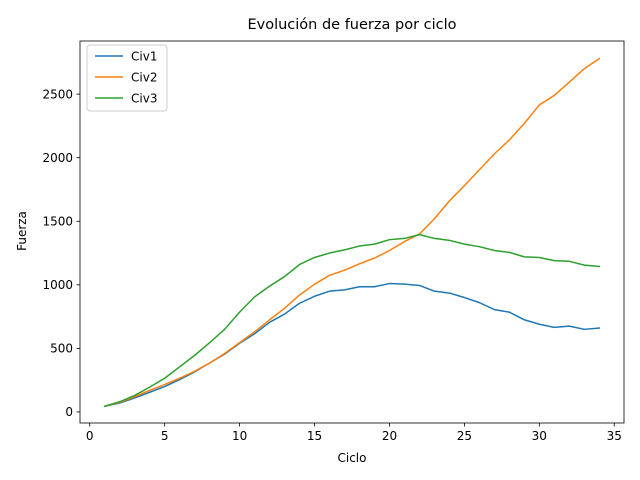 The image size is (640, 480). What do you see at coordinates (144, 77) in the screenshot?
I see `legend-label-civ2: Civ2` at bounding box center [144, 77].